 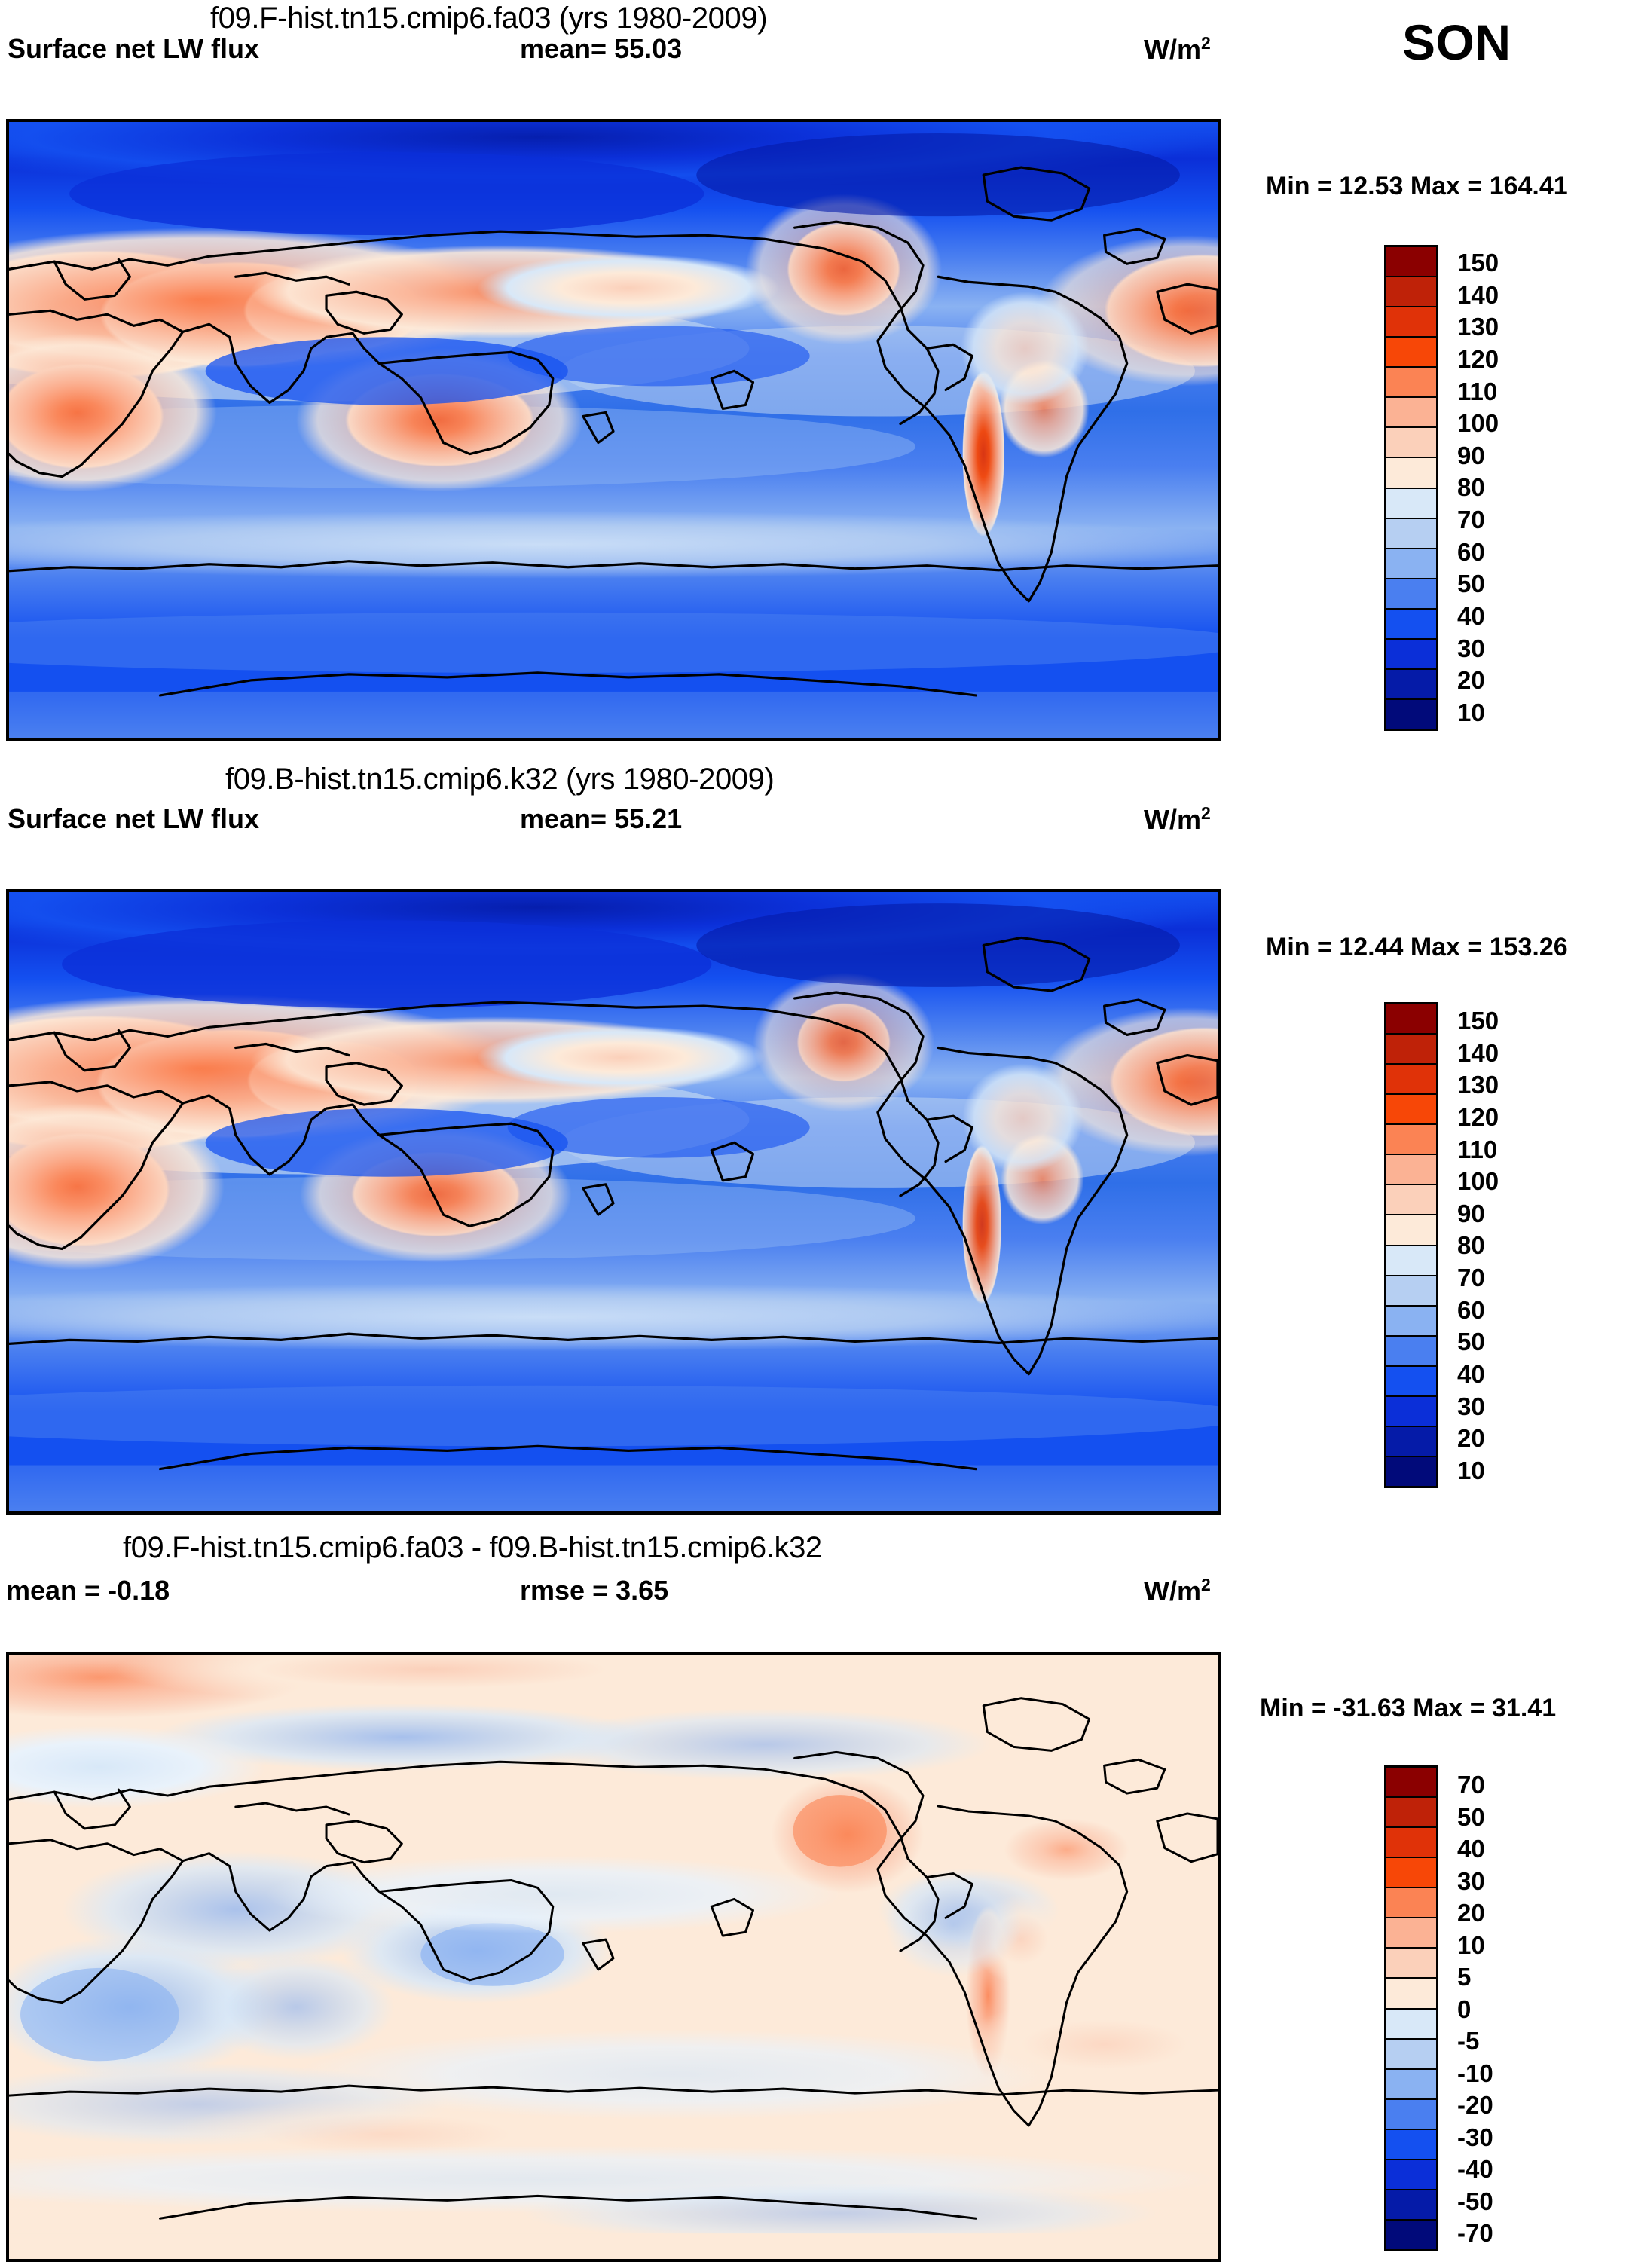 What do you see at coordinates (1206, 1584) in the screenshot?
I see `panel-3-units-exponent: 2` at bounding box center [1206, 1584].